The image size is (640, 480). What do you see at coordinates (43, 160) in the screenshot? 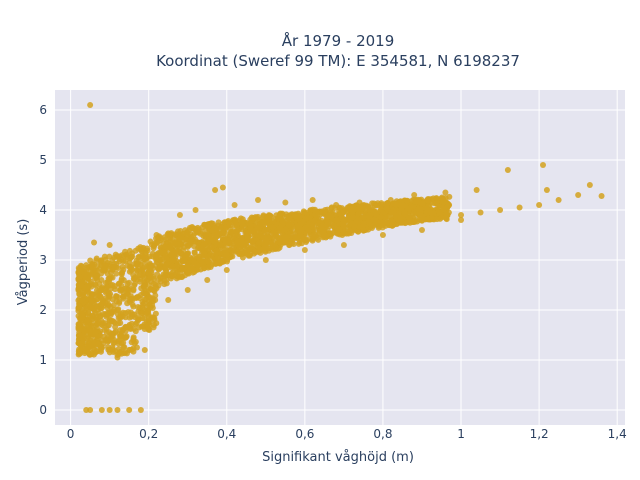
I see `y-tick-label: 5` at bounding box center [43, 160].